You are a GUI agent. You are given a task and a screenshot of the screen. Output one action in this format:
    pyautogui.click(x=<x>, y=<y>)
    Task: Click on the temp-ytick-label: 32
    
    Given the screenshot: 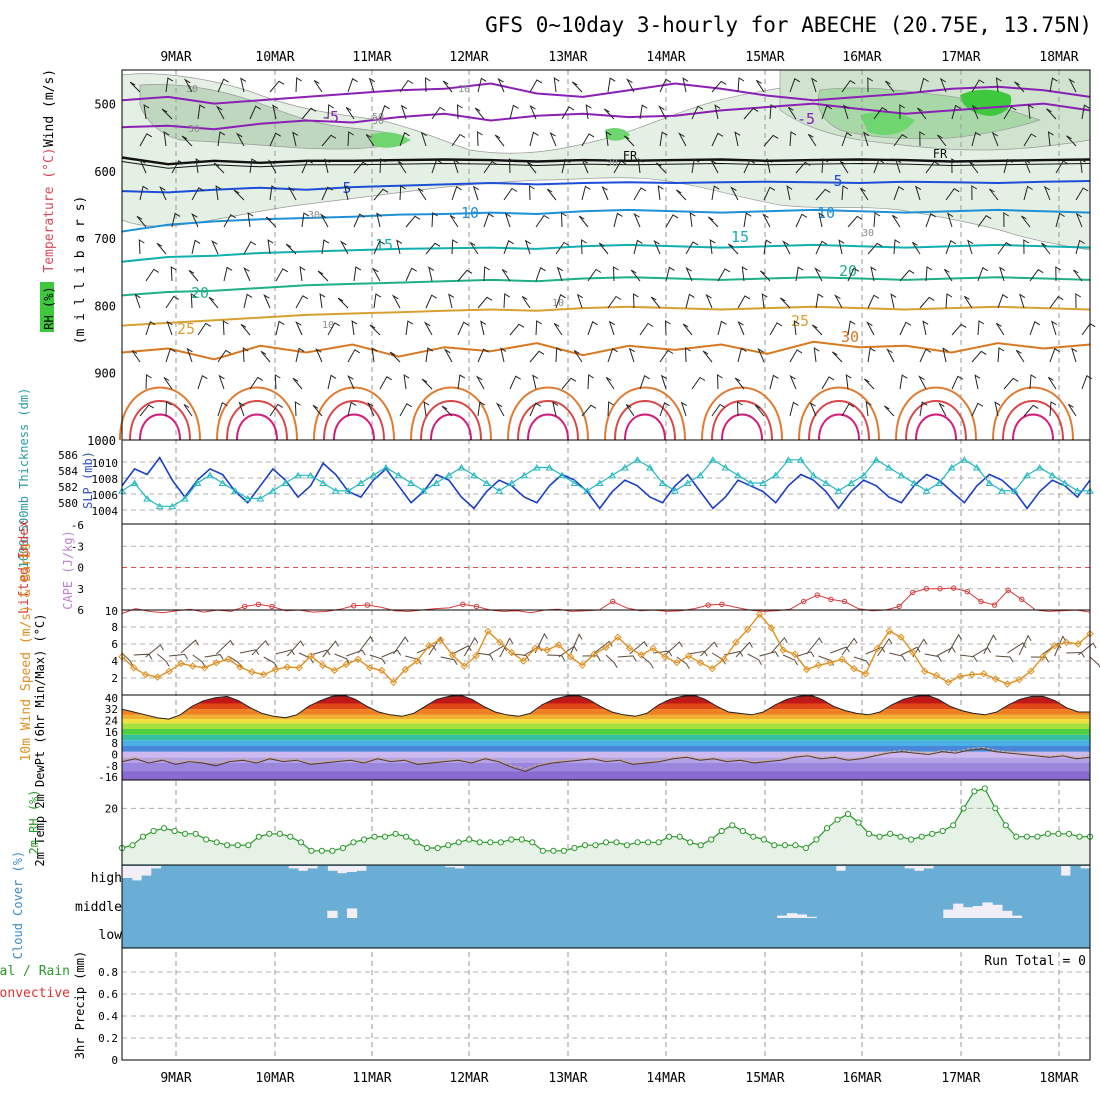 What is the action you would take?
    pyautogui.click(x=111, y=709)
    